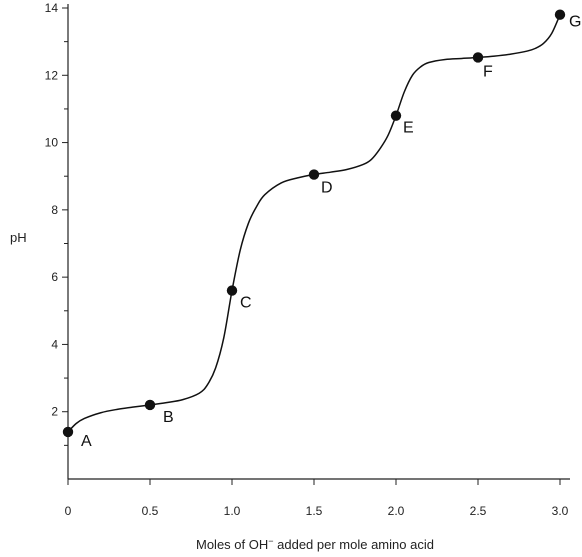 This screenshot has height=557, width=582. Describe the element at coordinates (488, 71) in the screenshot. I see `point-label-f: F` at that location.